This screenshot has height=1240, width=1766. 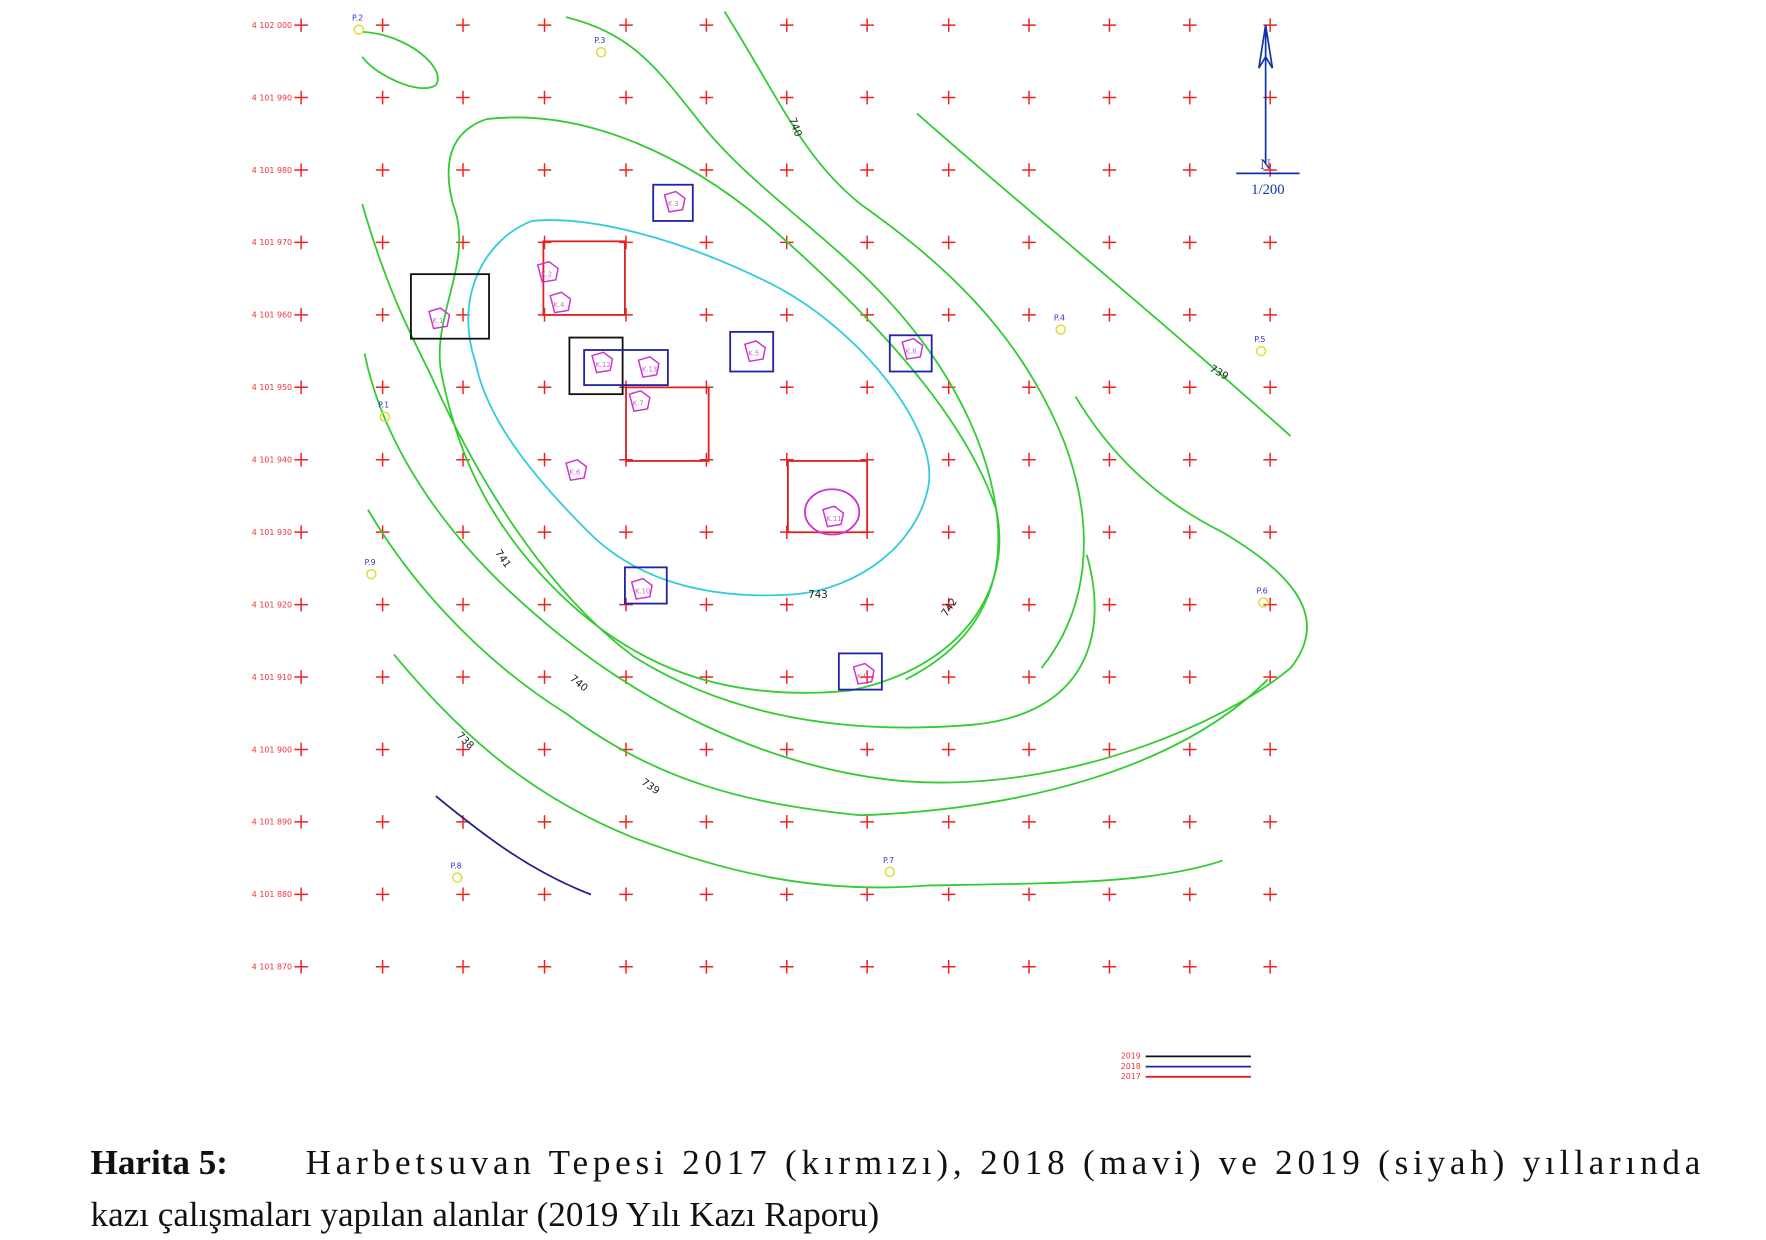 I want to click on row-label: 4 102 000, so click(x=272, y=25).